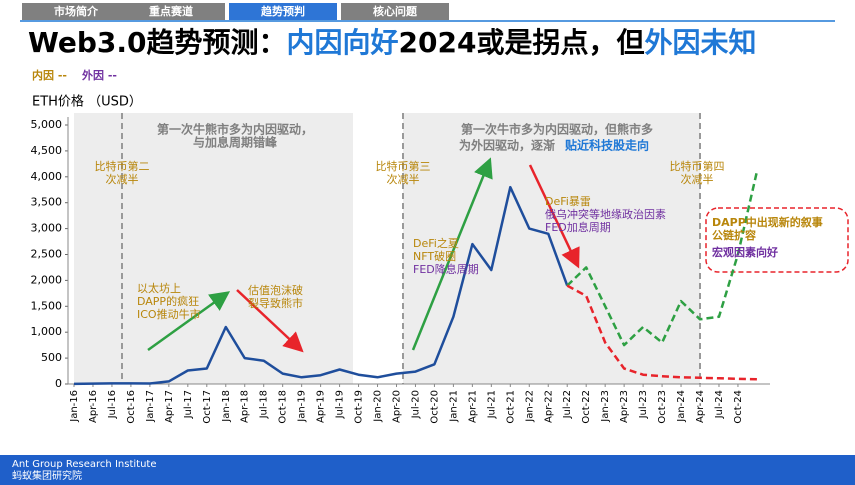 Image resolution: width=855 pixels, height=485 pixels. I want to click on x-tick-label: Jul-18, so click(264, 404).